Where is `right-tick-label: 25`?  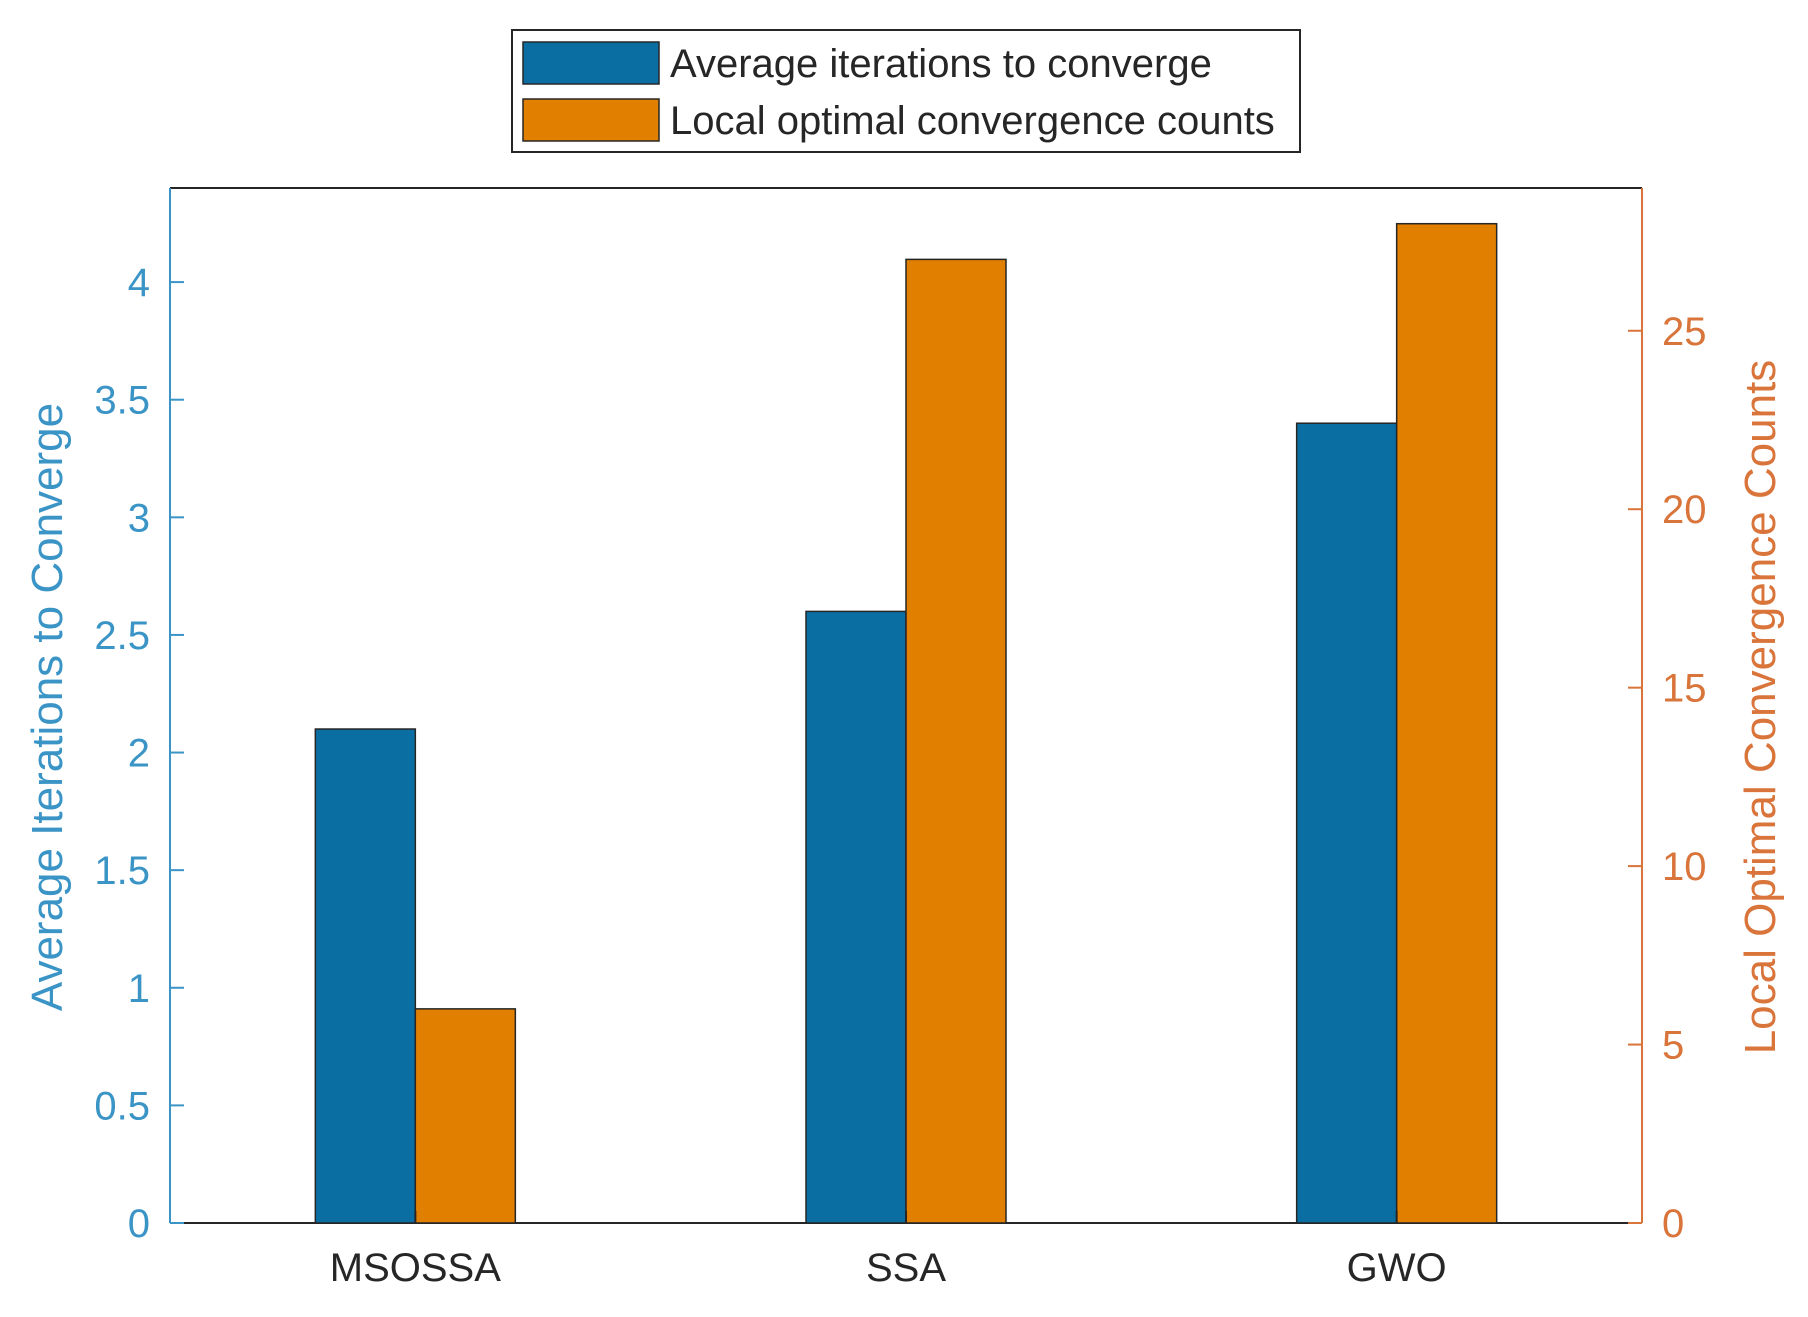 right-tick-label: 25 is located at coordinates (1684, 332).